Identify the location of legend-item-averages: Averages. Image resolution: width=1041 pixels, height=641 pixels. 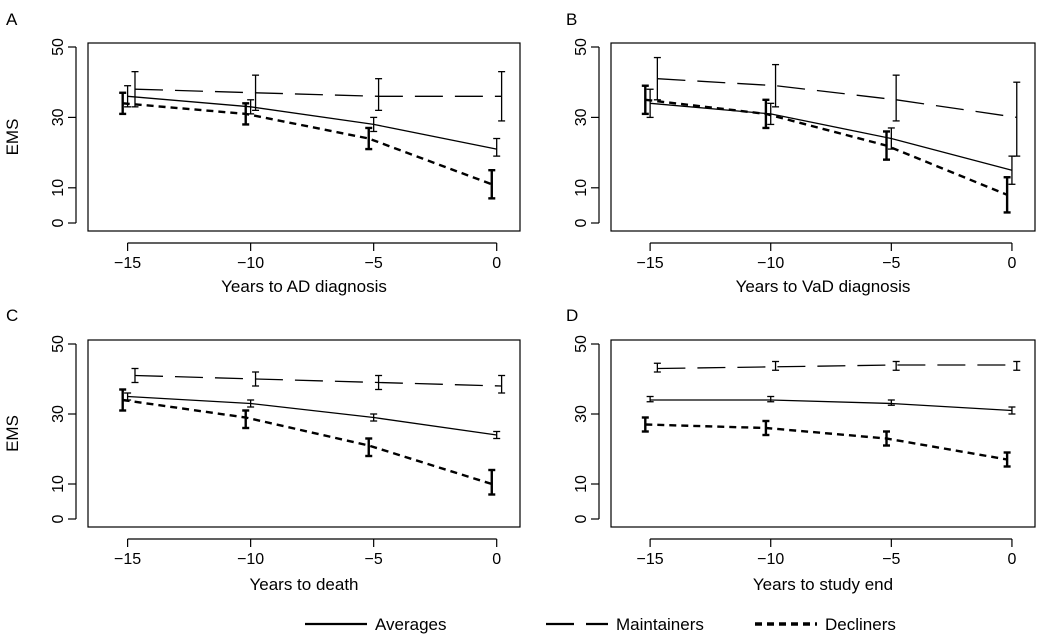
(376, 624).